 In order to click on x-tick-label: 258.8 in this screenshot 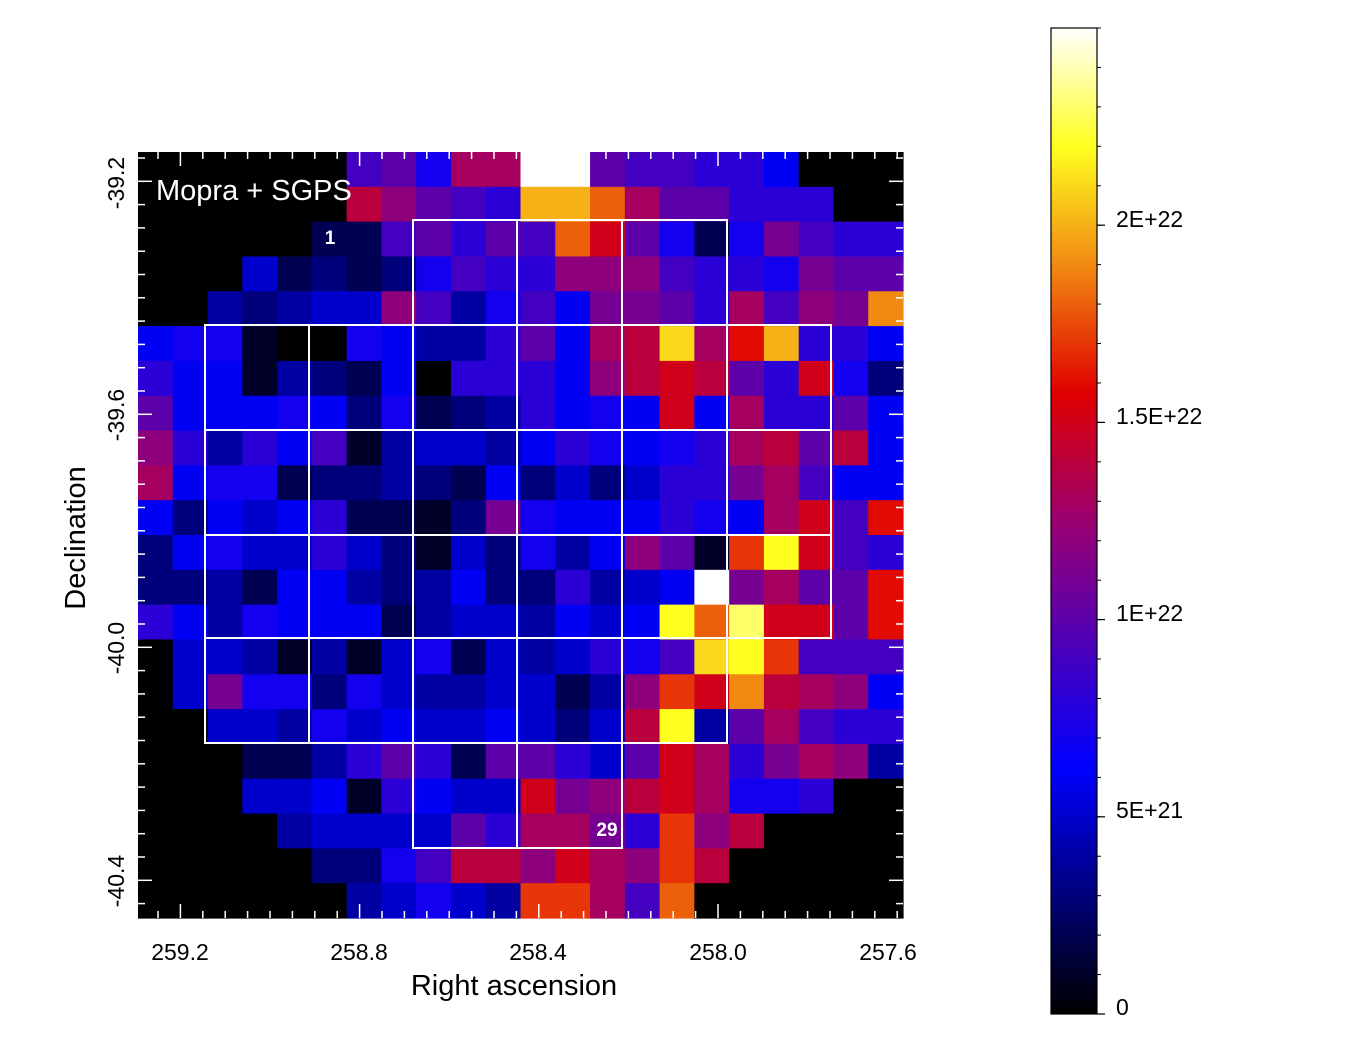, I will do `click(359, 952)`.